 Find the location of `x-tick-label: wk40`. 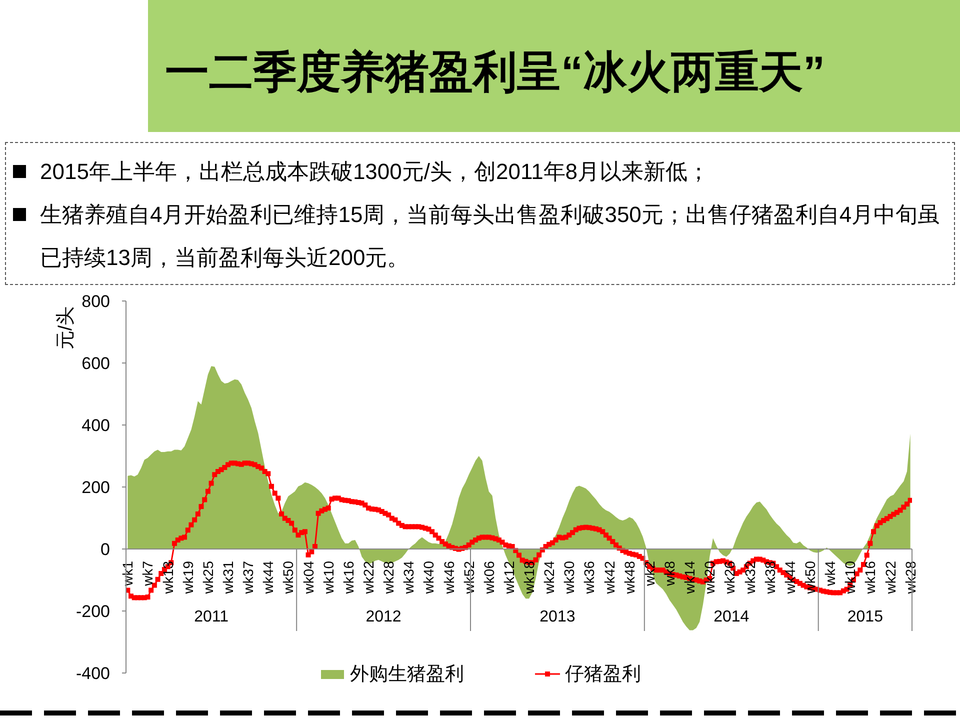

x-tick-label: wk40 is located at coordinates (428, 577).